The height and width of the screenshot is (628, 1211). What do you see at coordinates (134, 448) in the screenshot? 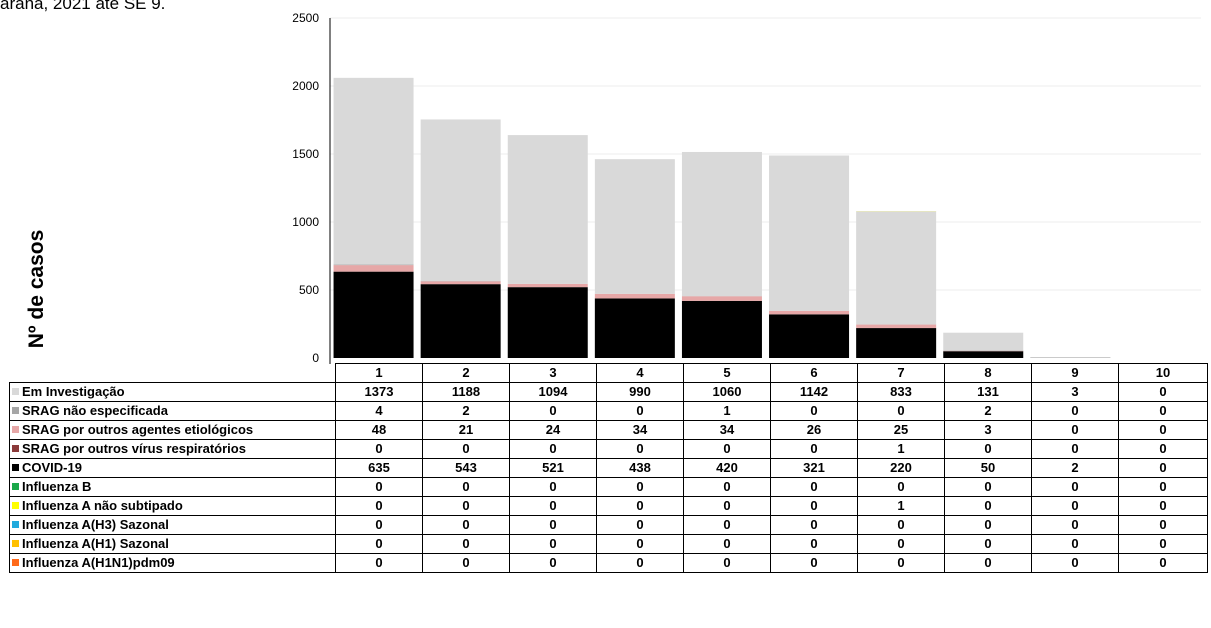
I see `legend-label: SRAG por outros vírus respiratórios` at bounding box center [134, 448].